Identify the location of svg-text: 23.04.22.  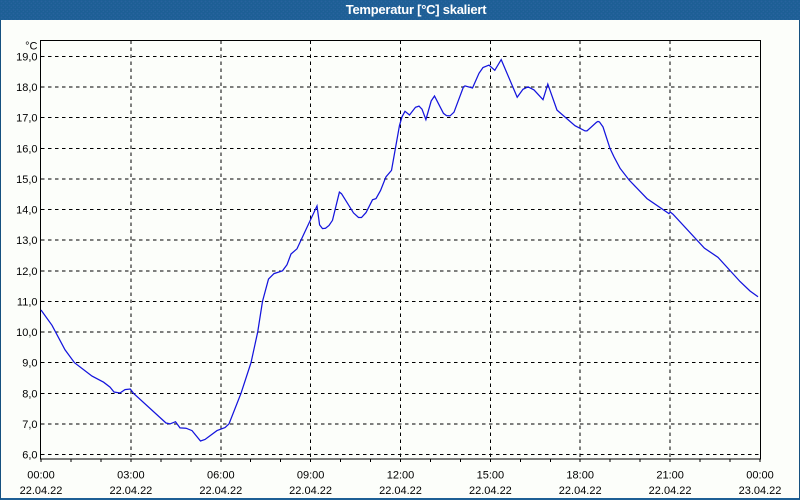
(760, 491).